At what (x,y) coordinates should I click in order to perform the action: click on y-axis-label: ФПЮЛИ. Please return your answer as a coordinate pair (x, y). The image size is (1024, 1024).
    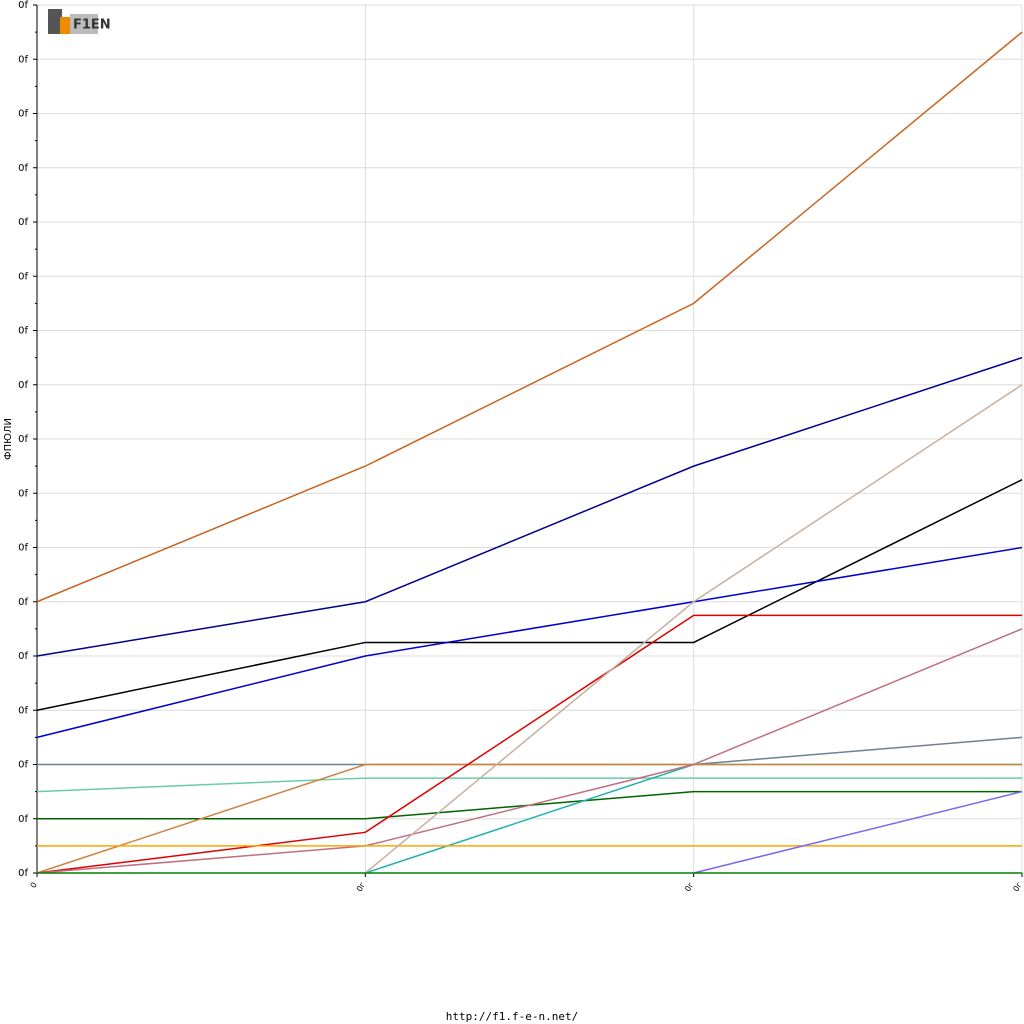
    Looking at the image, I should click on (8, 439).